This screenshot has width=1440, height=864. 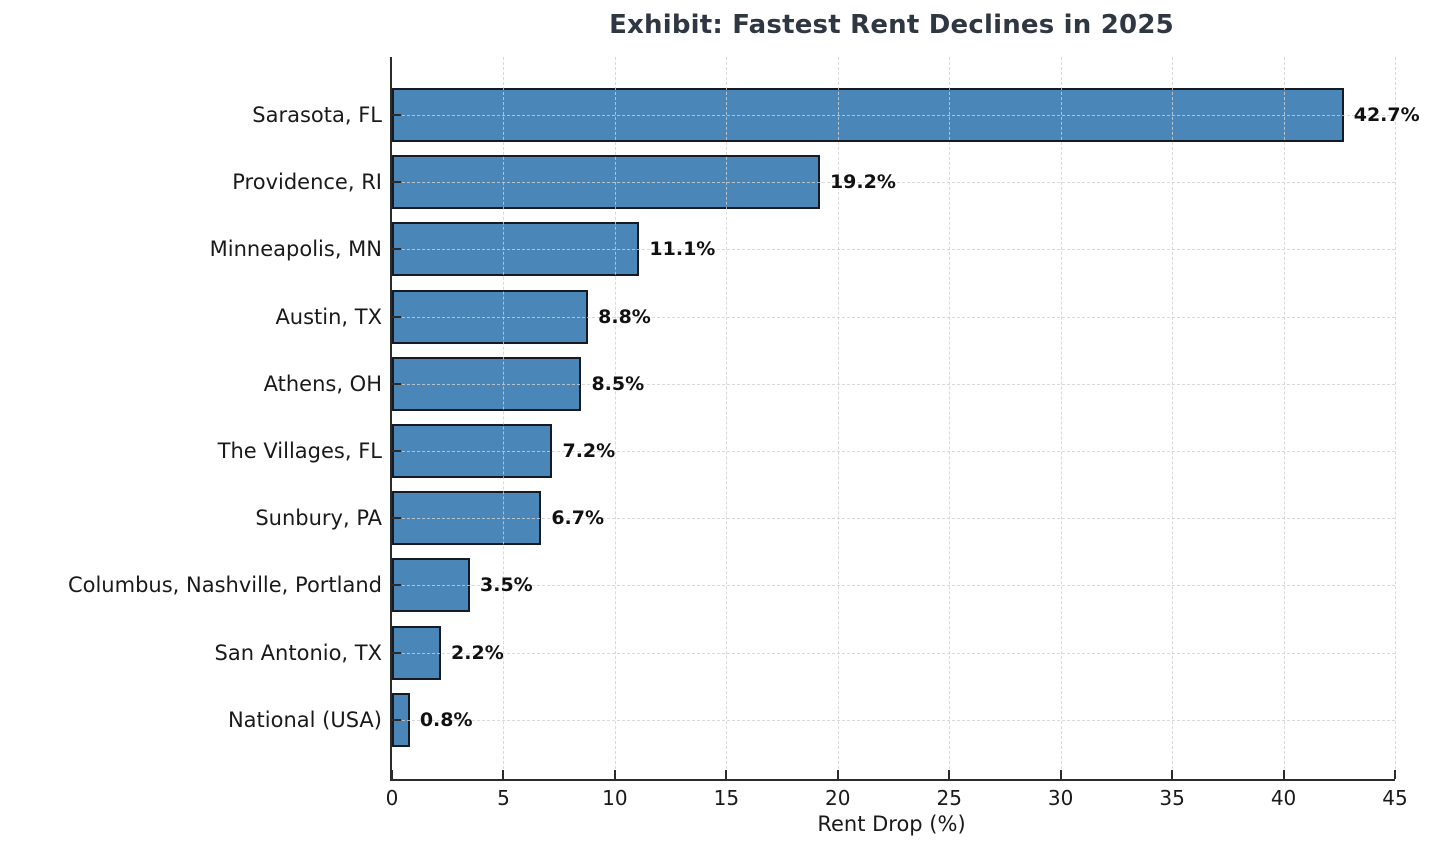 I want to click on category-label: The Villages, FL, so click(x=299, y=451).